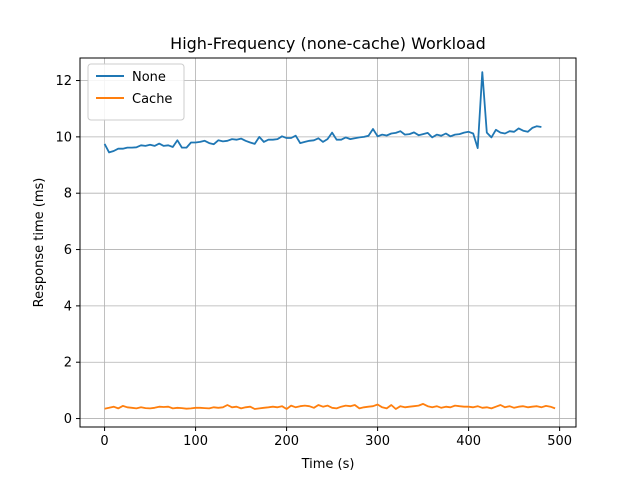 Image resolution: width=640 pixels, height=480 pixels. I want to click on series-line-cache, so click(330, 406).